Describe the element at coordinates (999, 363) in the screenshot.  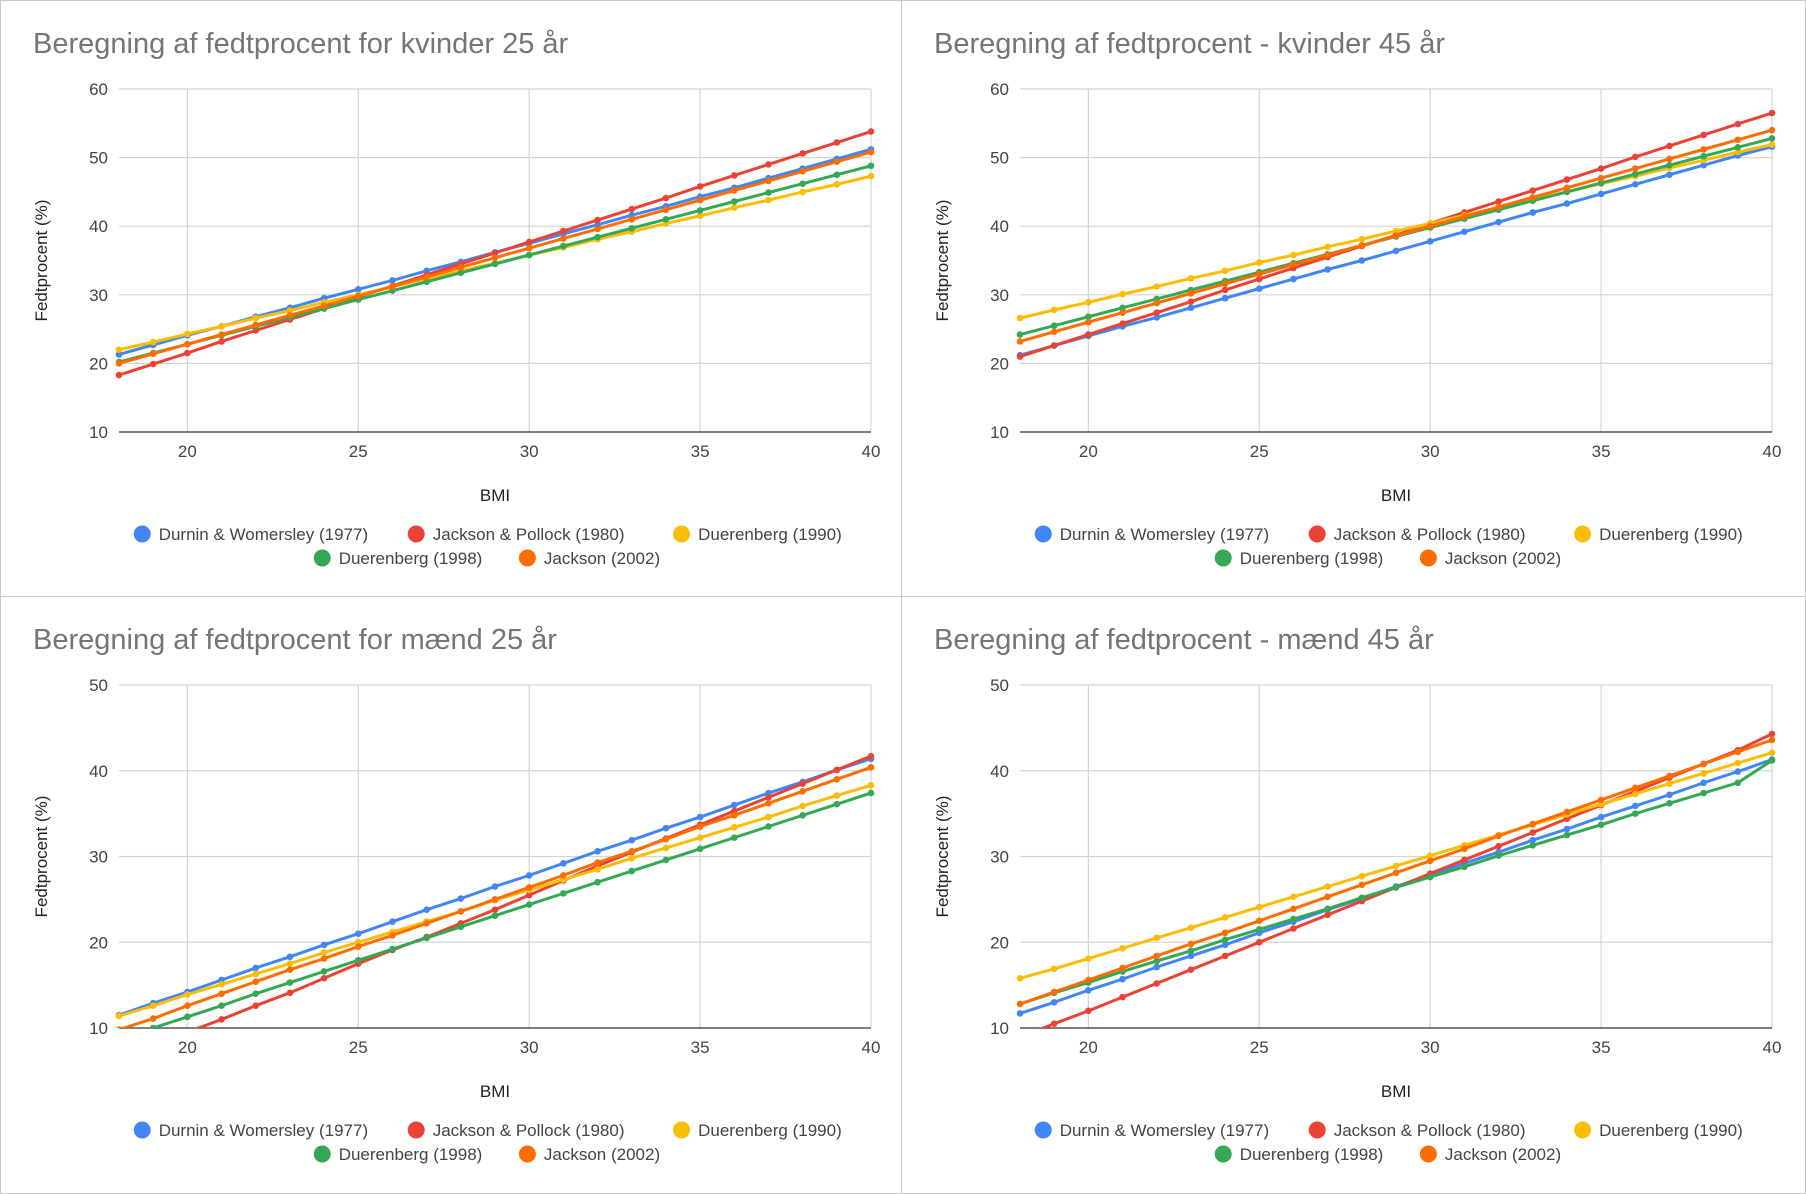
I see `y-tick-label: 20` at that location.